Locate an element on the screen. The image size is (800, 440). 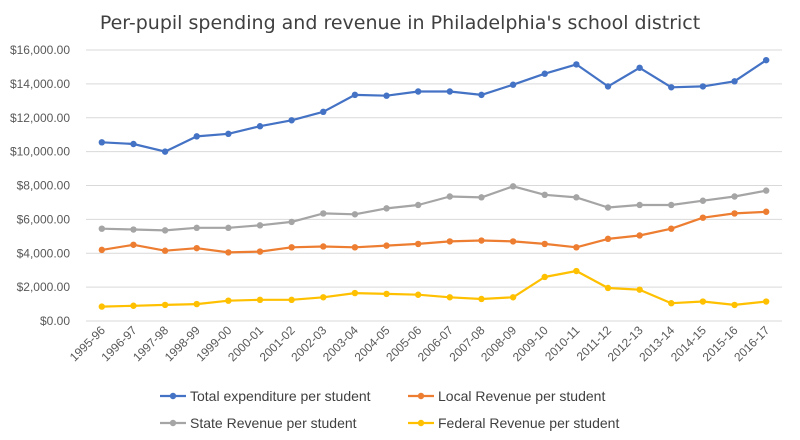
legend-item: Local Revenue per student is located at coordinates (506, 396).